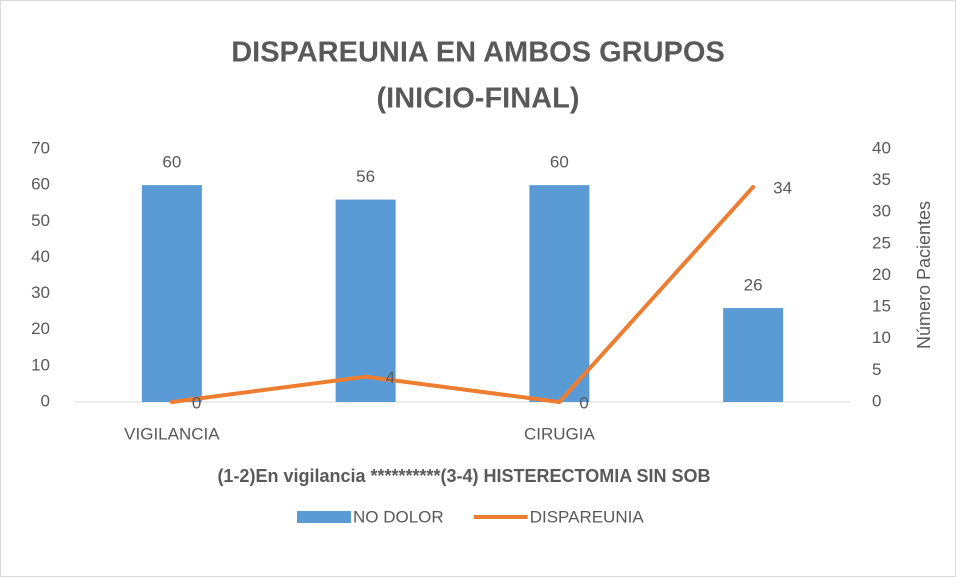 This screenshot has height=577, width=956. Describe the element at coordinates (40, 184) in the screenshot. I see `y-tick-label: 60` at that location.